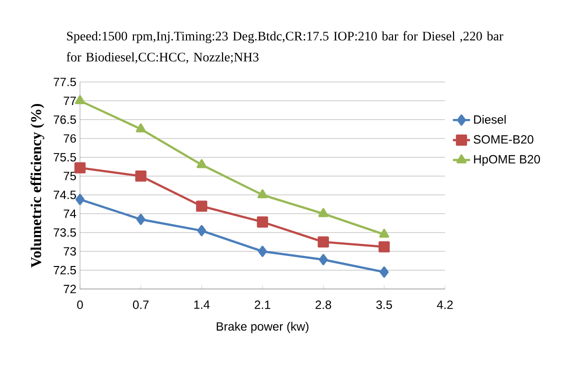 This screenshot has height=374, width=587. I want to click on y-tick-label: 76, so click(70, 138).